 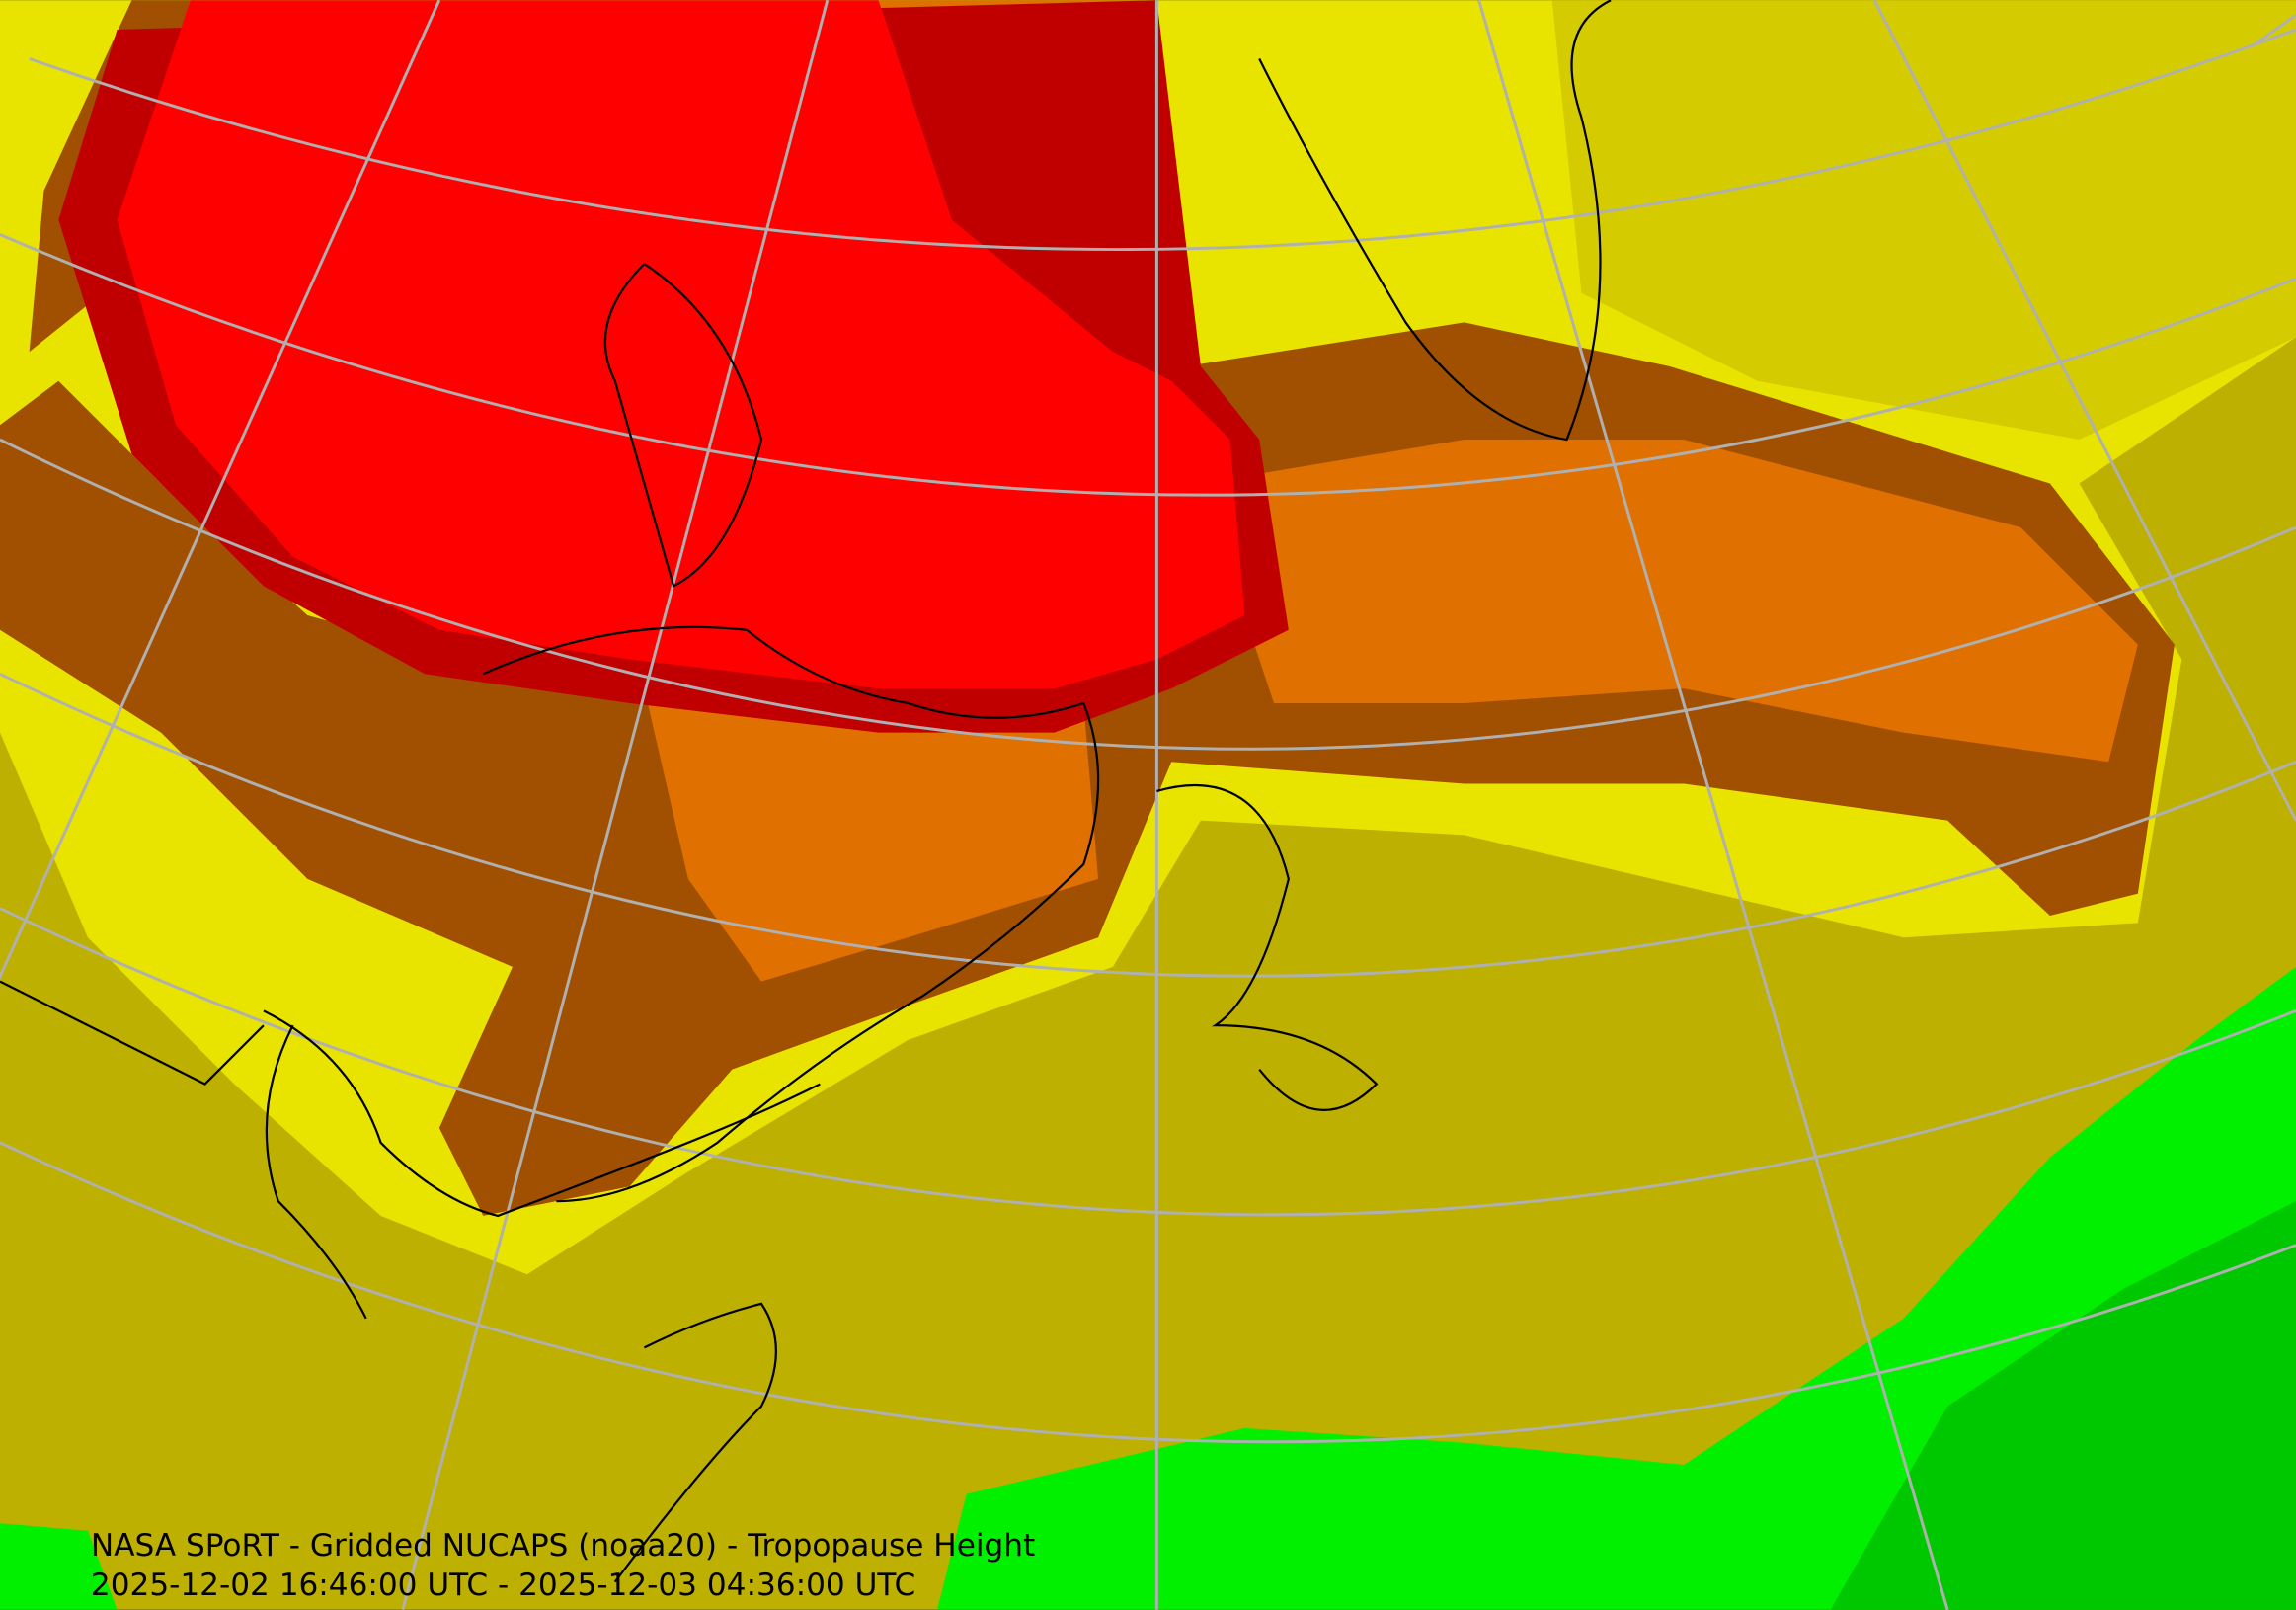 I want to click on border, so click(x=184, y=1150).